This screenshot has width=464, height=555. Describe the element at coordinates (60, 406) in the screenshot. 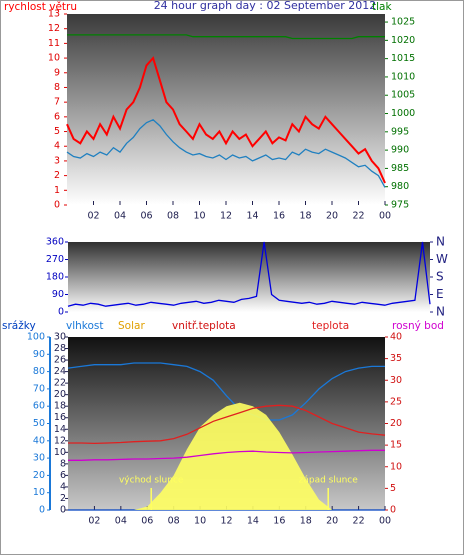

I see `y-tick-label: 18` at that location.